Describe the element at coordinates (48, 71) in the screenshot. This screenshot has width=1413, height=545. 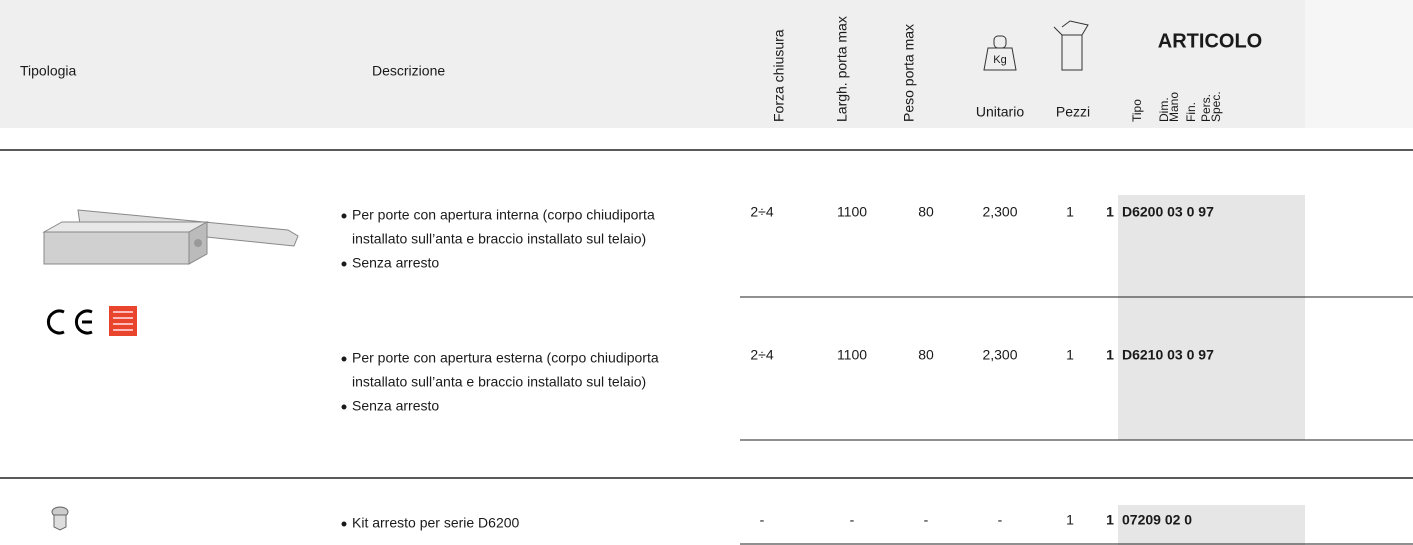
I see `header-label: Tipologia` at that location.